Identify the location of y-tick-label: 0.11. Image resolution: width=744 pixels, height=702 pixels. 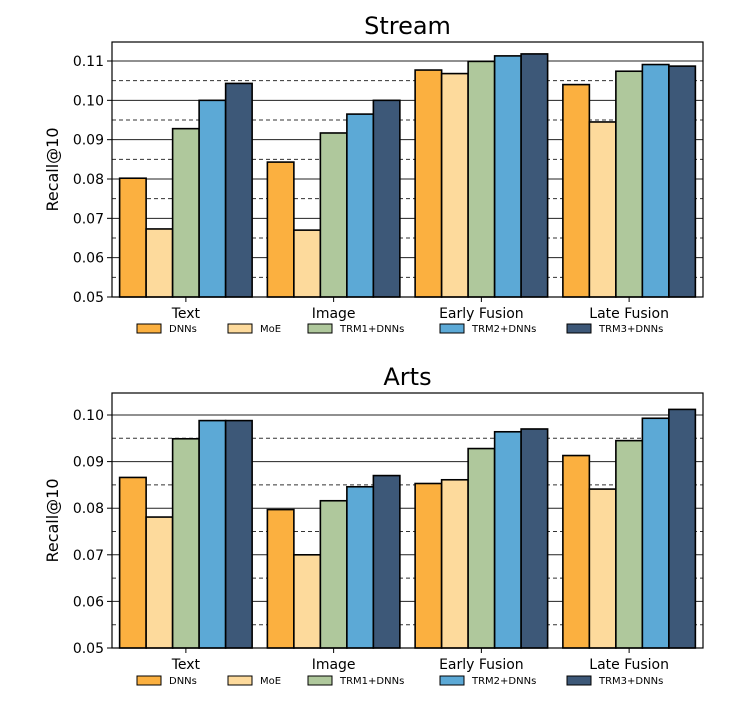
(88, 62).